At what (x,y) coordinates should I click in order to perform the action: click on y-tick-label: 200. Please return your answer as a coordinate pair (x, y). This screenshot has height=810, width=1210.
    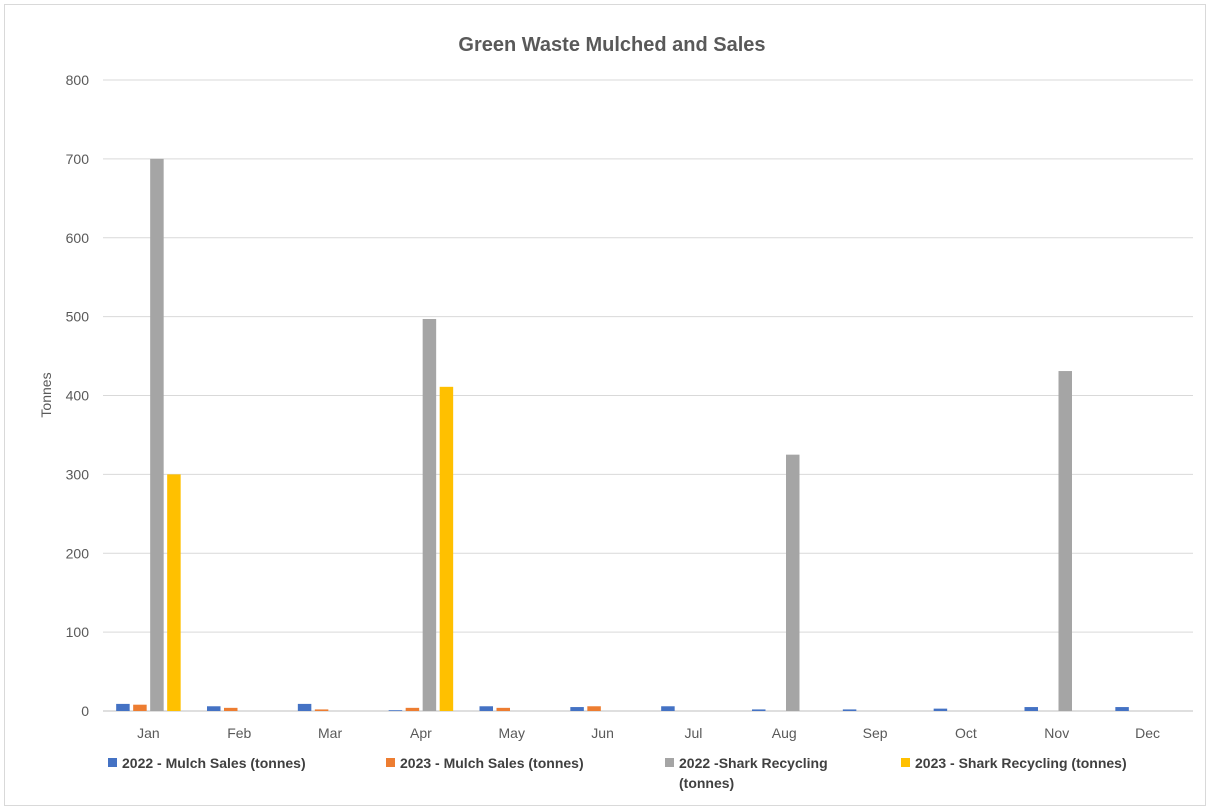
    Looking at the image, I should click on (78, 553).